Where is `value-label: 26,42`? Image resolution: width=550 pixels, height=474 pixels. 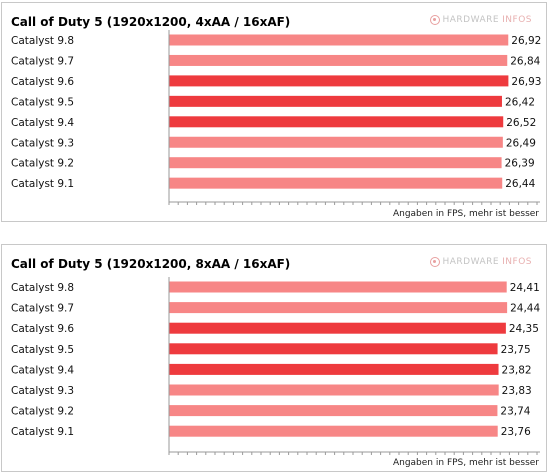
value-label: 26,42 is located at coordinates (520, 102).